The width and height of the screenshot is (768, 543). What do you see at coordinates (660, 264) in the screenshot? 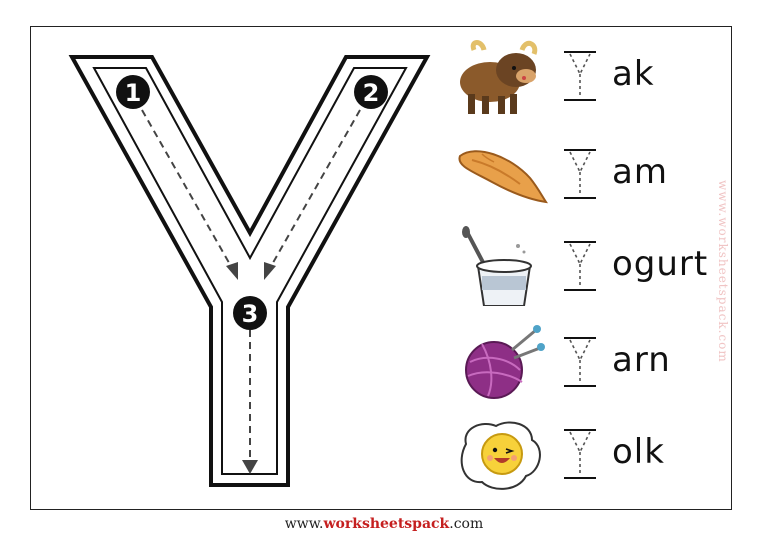
I see `word-suffix-ogurt: ogurt` at bounding box center [660, 264].